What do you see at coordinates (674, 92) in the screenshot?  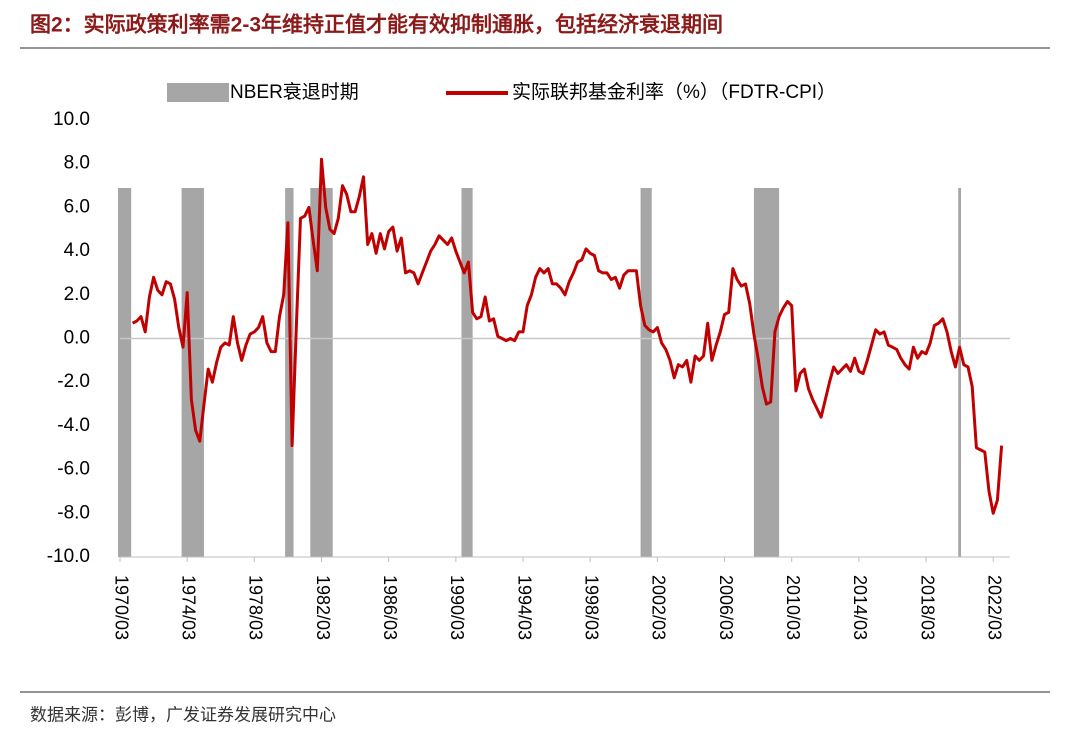 I see `legend-label: 实际联邦基金利率（%）（FDTR-CPI）` at bounding box center [674, 92].